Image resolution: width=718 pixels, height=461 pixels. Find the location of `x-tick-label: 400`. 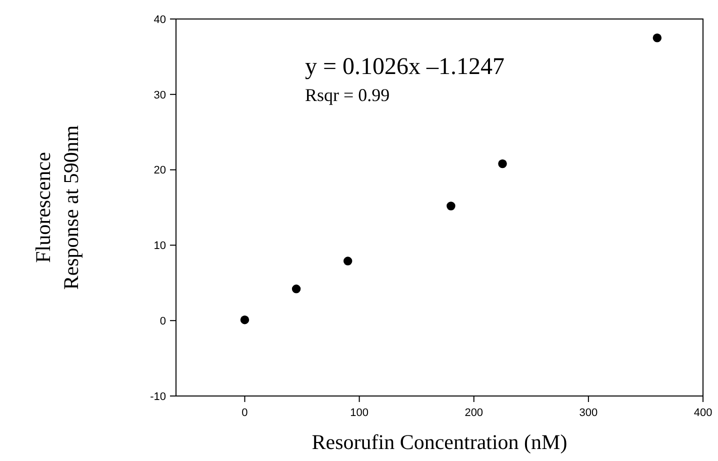

x-tick-label: 400 is located at coordinates (703, 413).